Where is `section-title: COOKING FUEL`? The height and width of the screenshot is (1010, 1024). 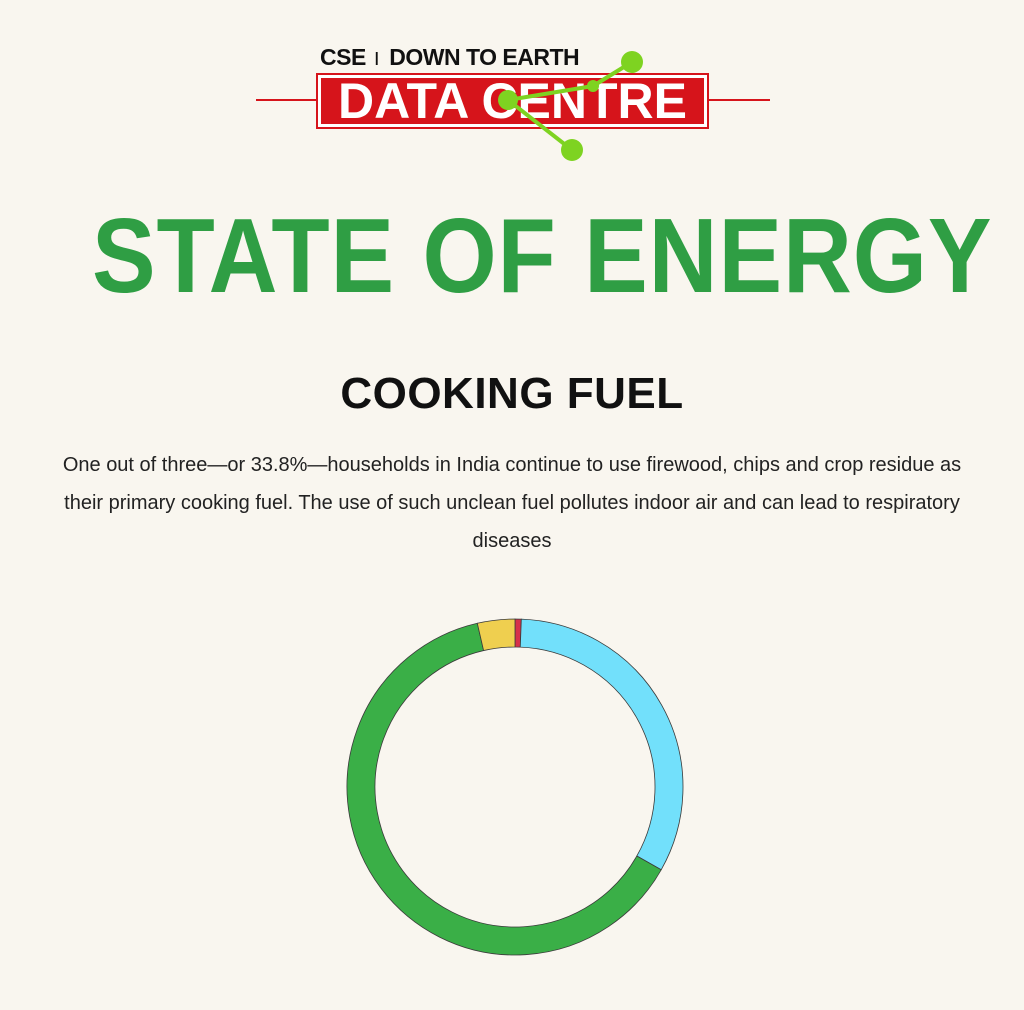 section-title: COOKING FUEL is located at coordinates (512, 393).